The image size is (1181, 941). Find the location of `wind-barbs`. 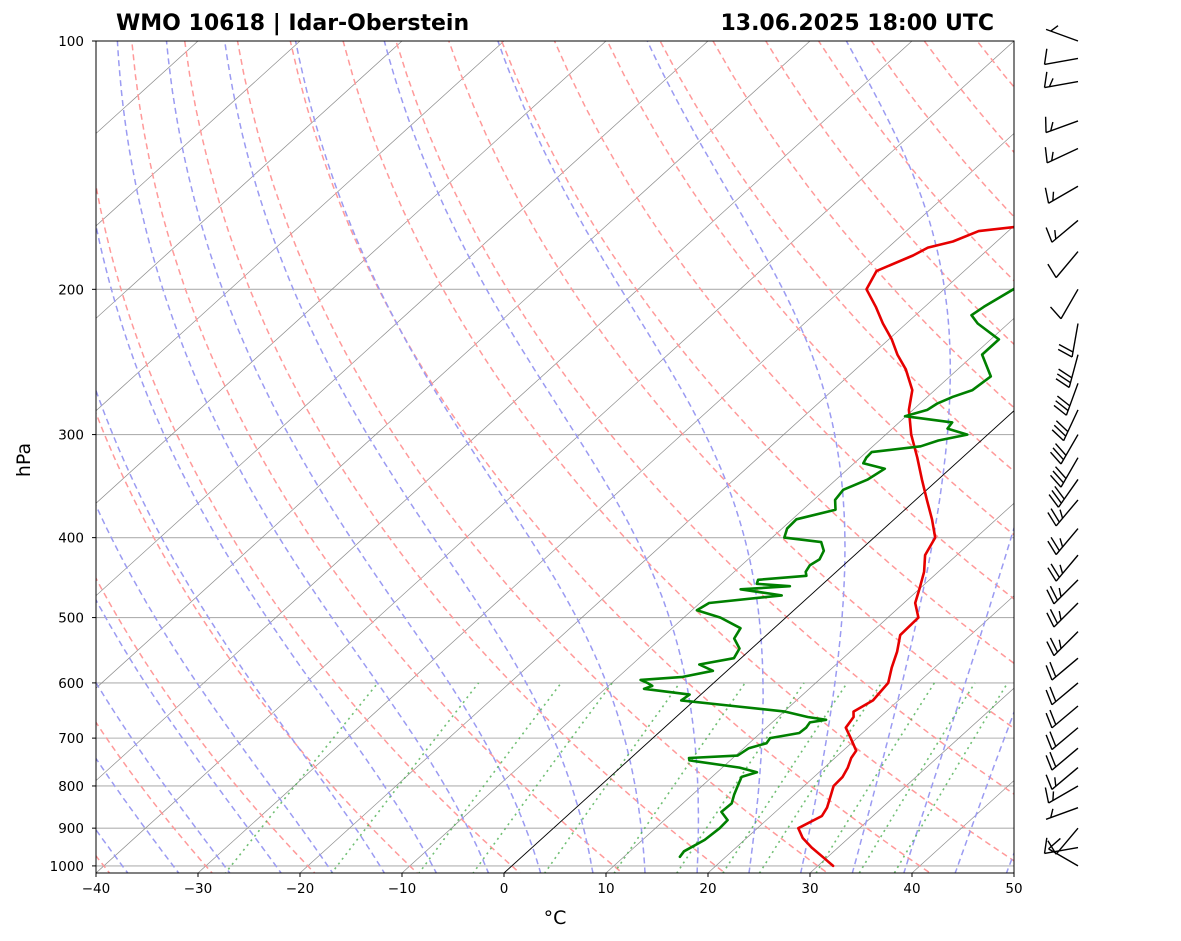

wind-barbs is located at coordinates (1061, 446).